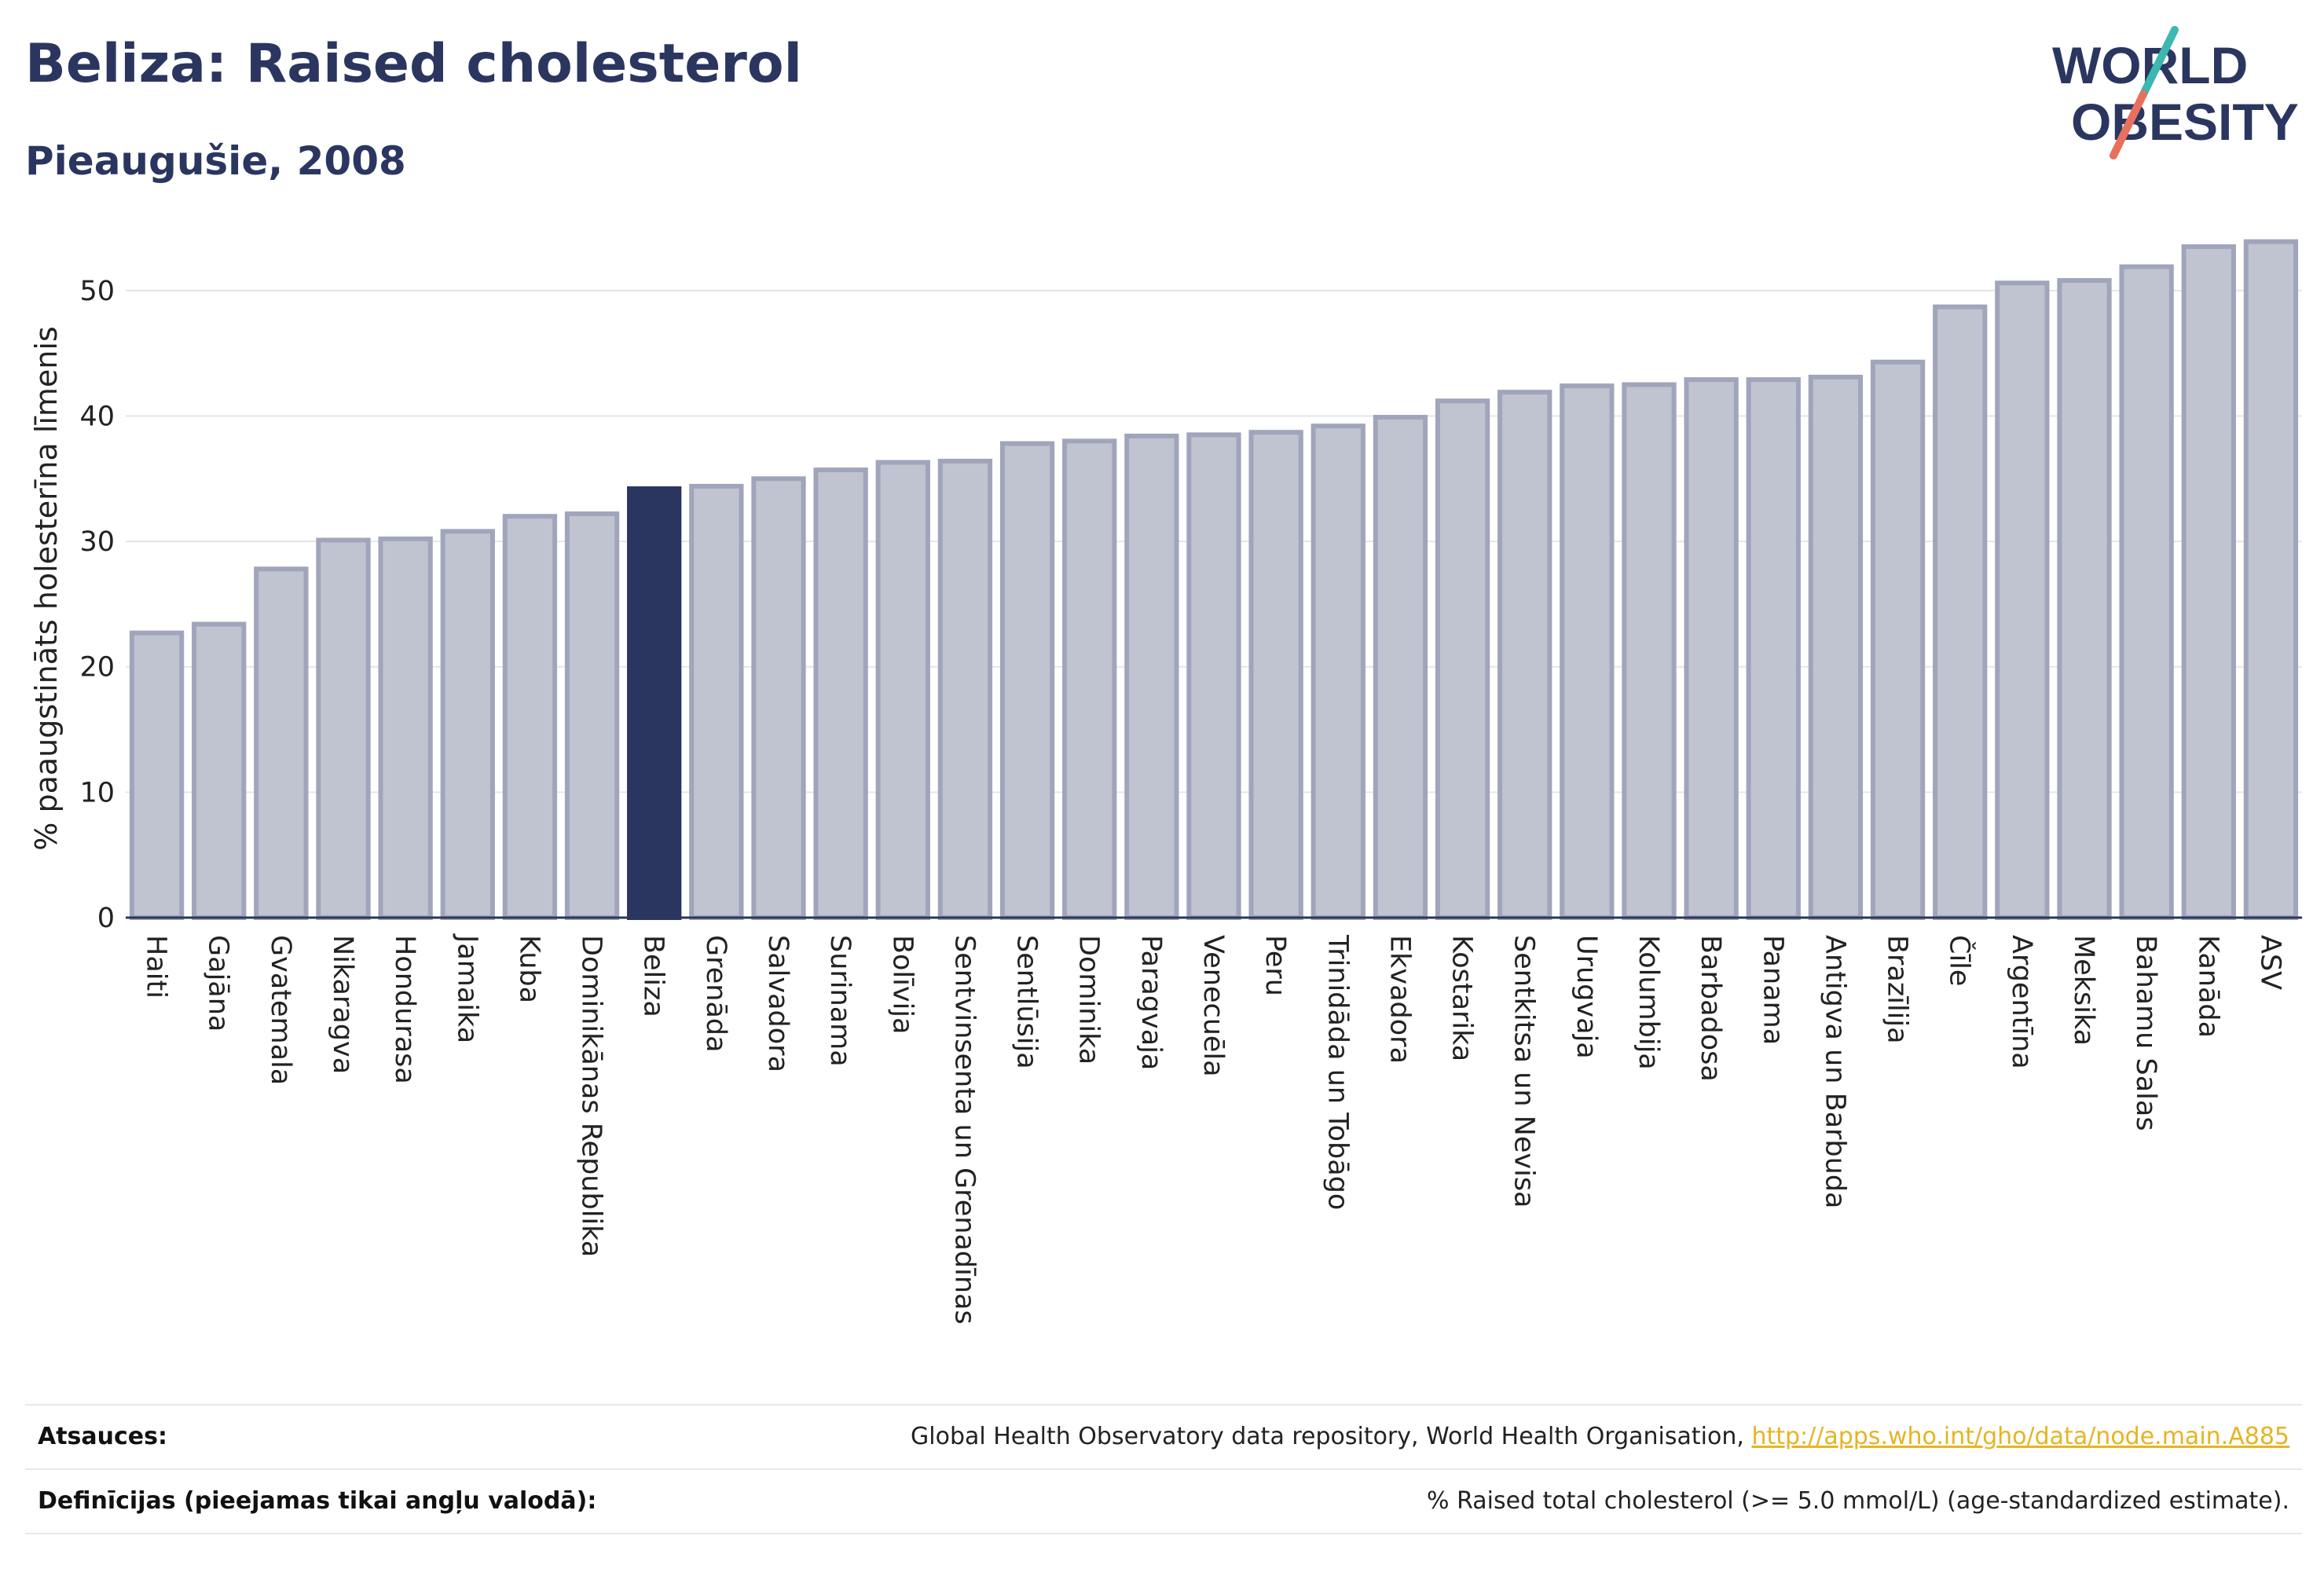  I want to click on x-tick-label: Gvatemala, so click(280, 1010).